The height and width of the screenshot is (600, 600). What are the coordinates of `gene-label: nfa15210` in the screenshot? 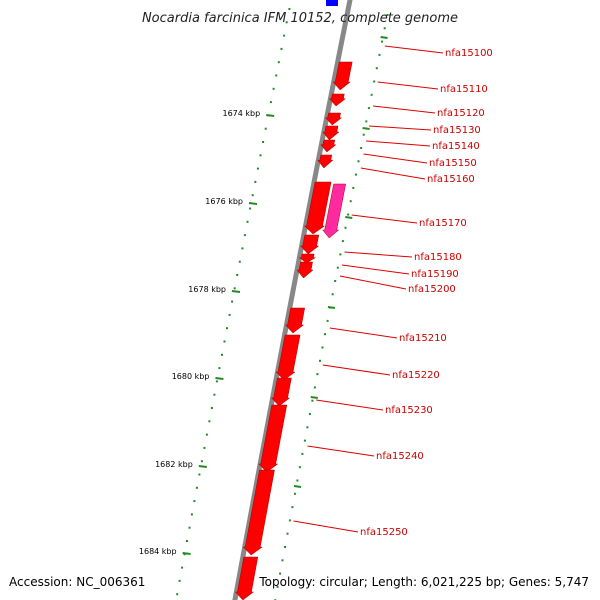 It's located at (423, 338).